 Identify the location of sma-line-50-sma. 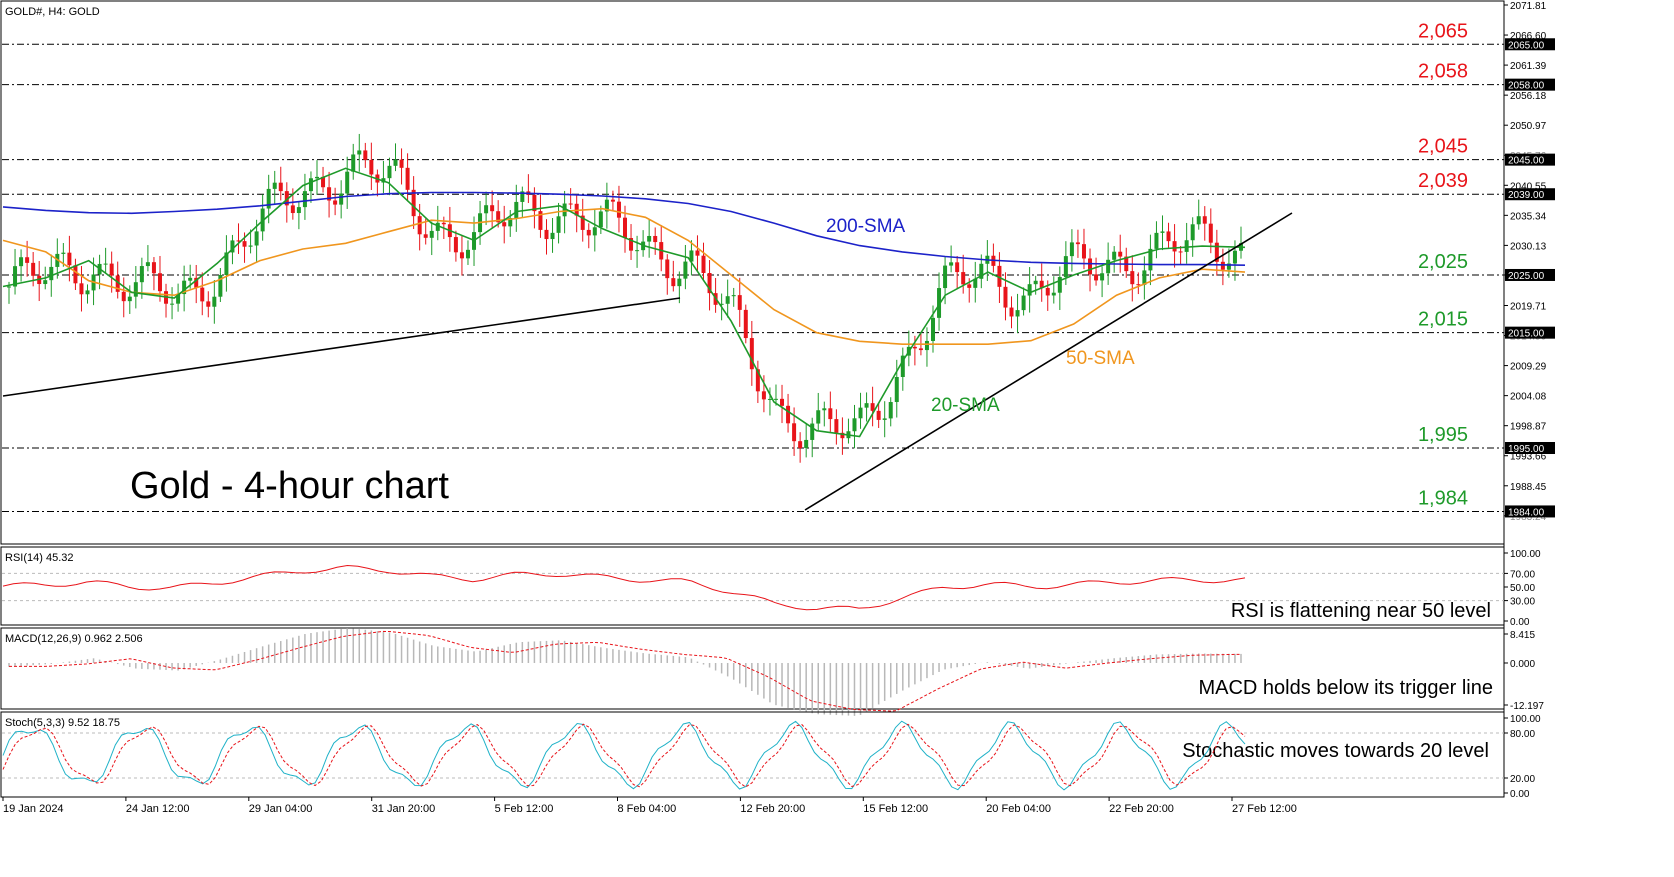
(624, 276).